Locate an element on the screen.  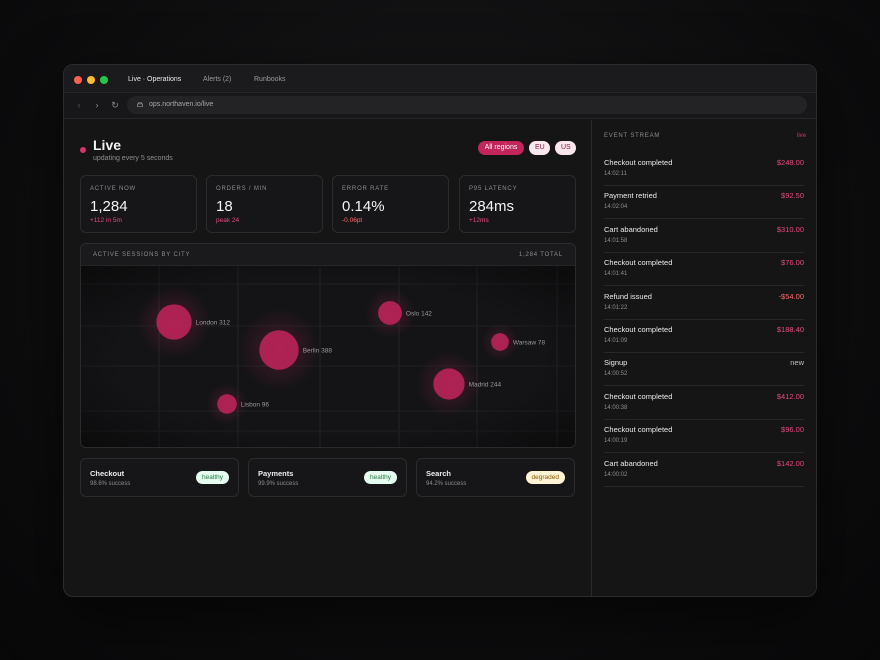
stat-delta: +112 in 5m is located at coordinates (106, 220).